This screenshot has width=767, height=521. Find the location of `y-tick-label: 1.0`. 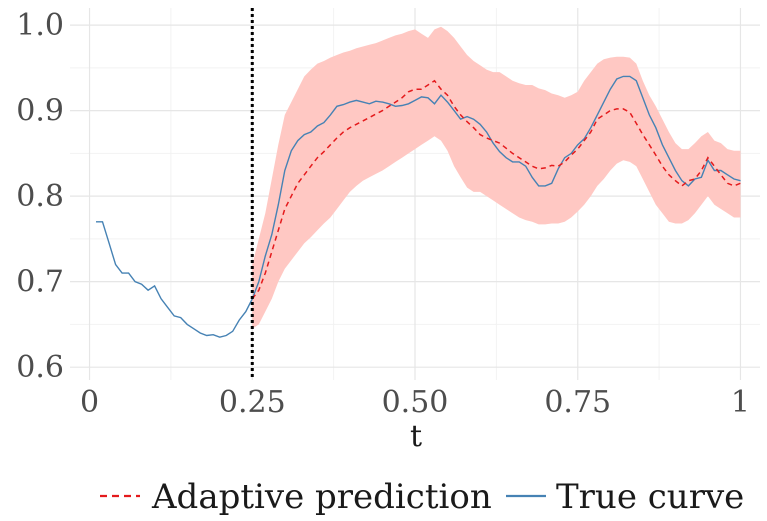

y-tick-label: 1.0 is located at coordinates (40, 25).